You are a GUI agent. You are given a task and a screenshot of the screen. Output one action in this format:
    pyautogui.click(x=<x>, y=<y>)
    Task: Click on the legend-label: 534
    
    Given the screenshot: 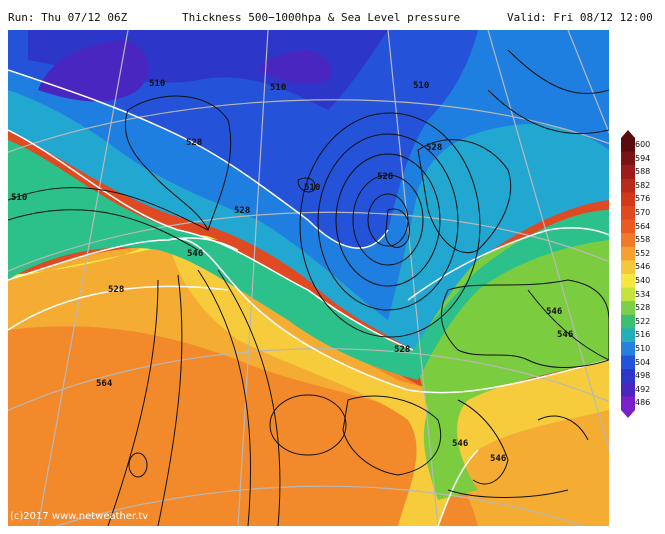 What is the action you would take?
    pyautogui.click(x=643, y=294)
    